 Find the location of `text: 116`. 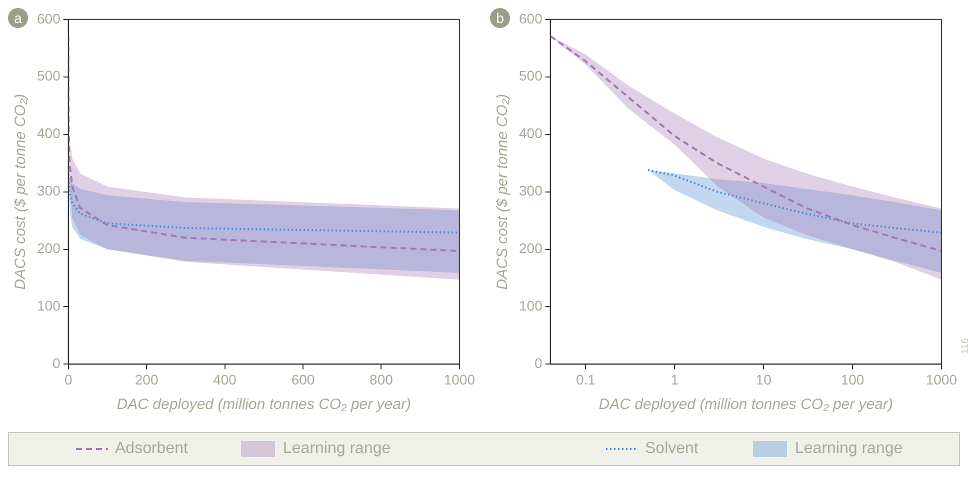

text: 116 is located at coordinates (964, 346).